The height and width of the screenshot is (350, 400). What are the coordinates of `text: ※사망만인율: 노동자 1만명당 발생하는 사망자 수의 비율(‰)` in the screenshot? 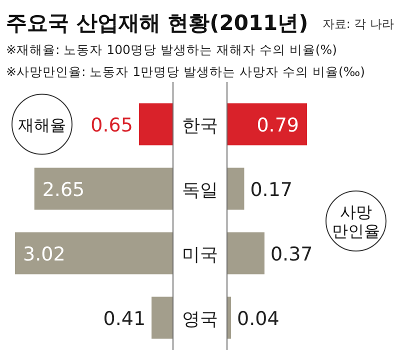 It's located at (186, 71).